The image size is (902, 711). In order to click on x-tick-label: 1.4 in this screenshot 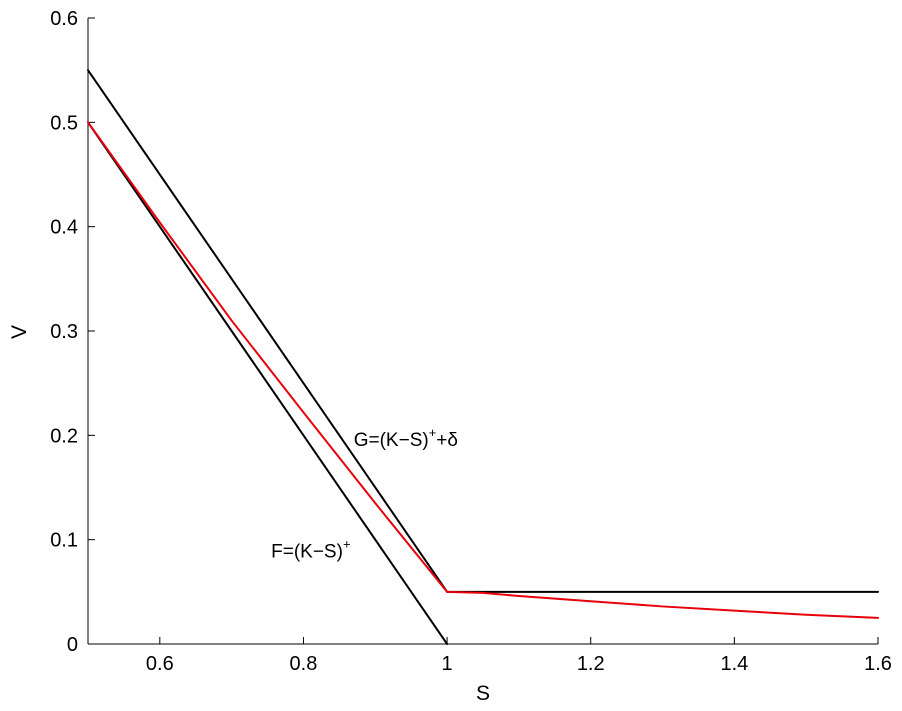, I will do `click(734, 664)`.